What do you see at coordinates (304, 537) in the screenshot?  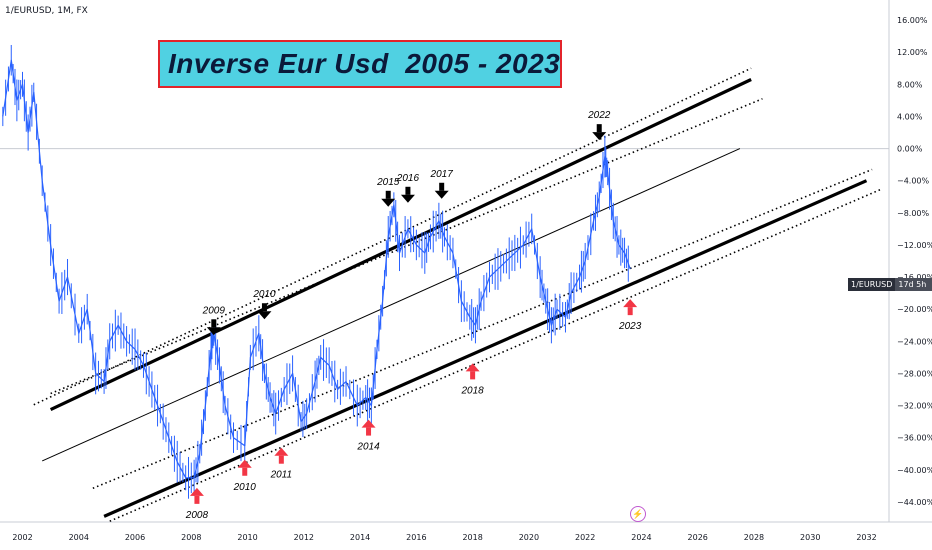 I see `x-tick-label: 2012` at bounding box center [304, 537].